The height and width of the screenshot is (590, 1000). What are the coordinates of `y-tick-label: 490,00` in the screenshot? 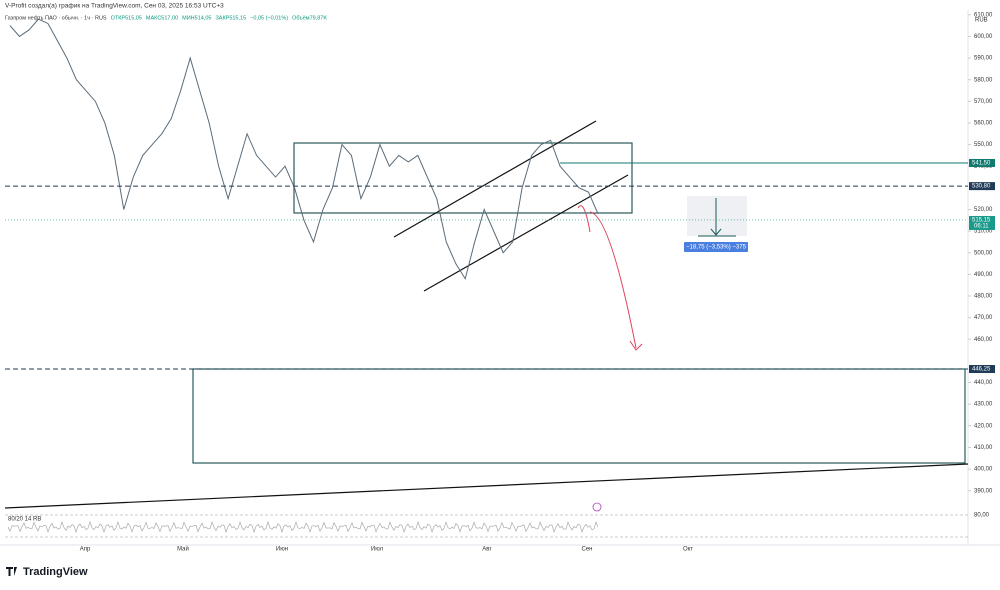 It's located at (983, 275).